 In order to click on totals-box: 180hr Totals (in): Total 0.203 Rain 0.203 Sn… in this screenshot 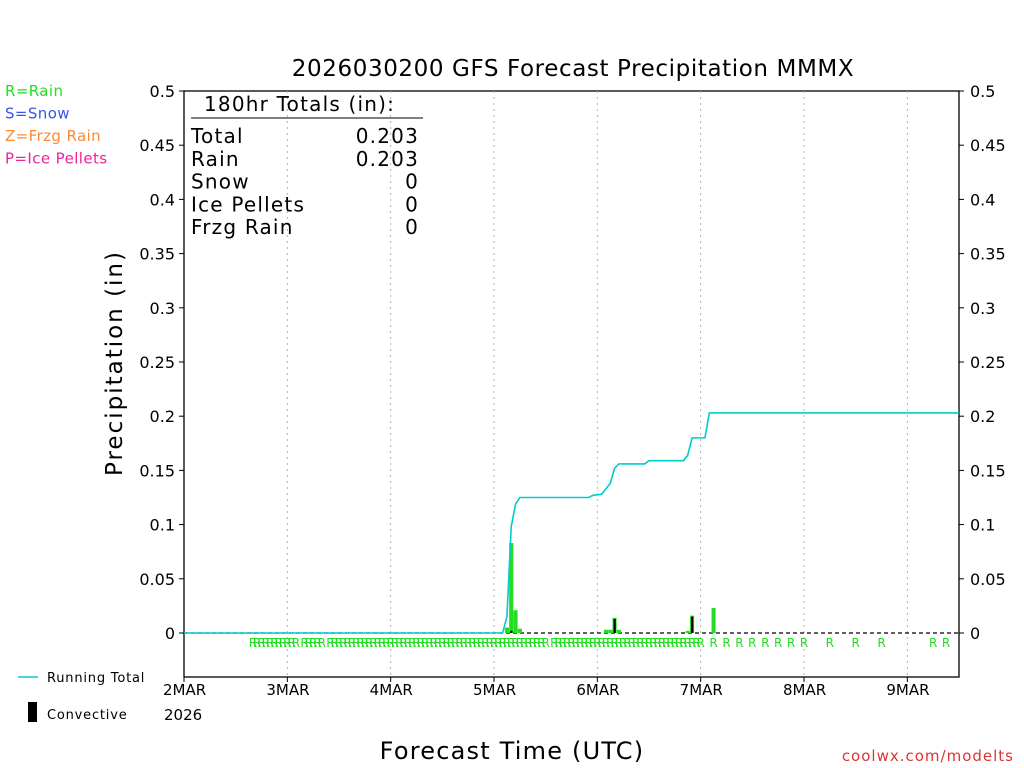, I will do `click(306, 165)`.